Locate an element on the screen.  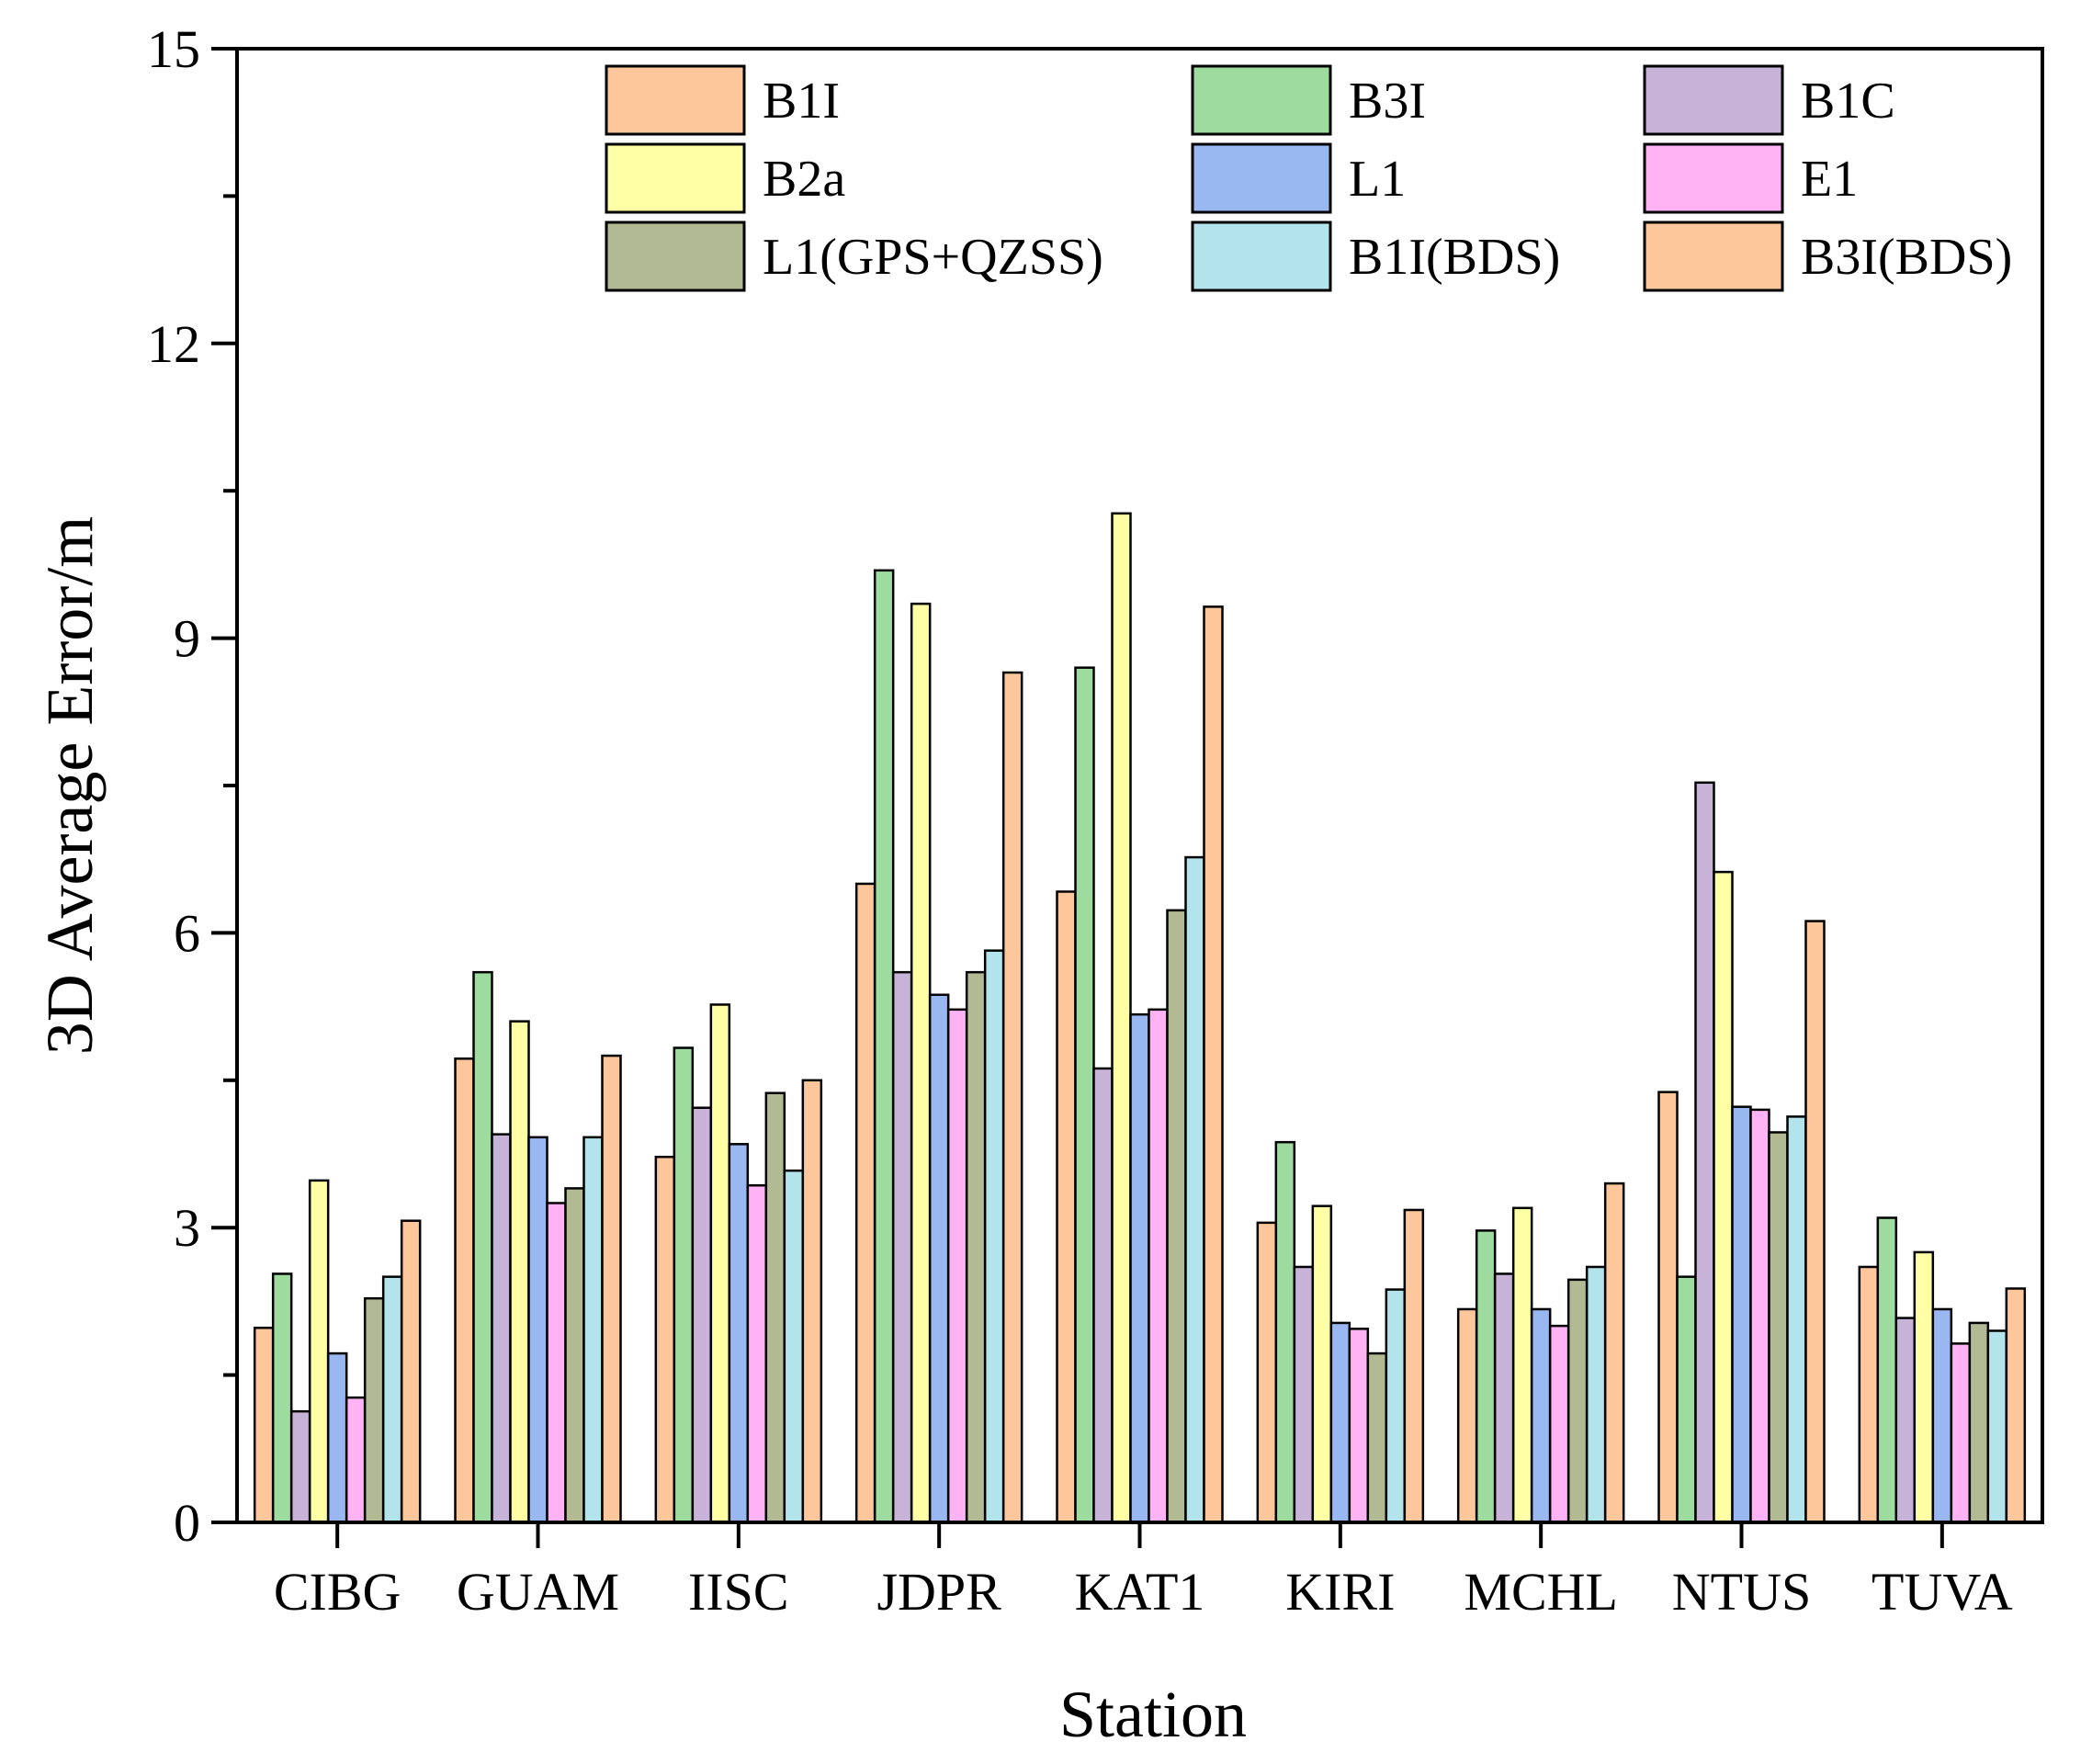
bar-kiri-b2a is located at coordinates (1322, 1364).